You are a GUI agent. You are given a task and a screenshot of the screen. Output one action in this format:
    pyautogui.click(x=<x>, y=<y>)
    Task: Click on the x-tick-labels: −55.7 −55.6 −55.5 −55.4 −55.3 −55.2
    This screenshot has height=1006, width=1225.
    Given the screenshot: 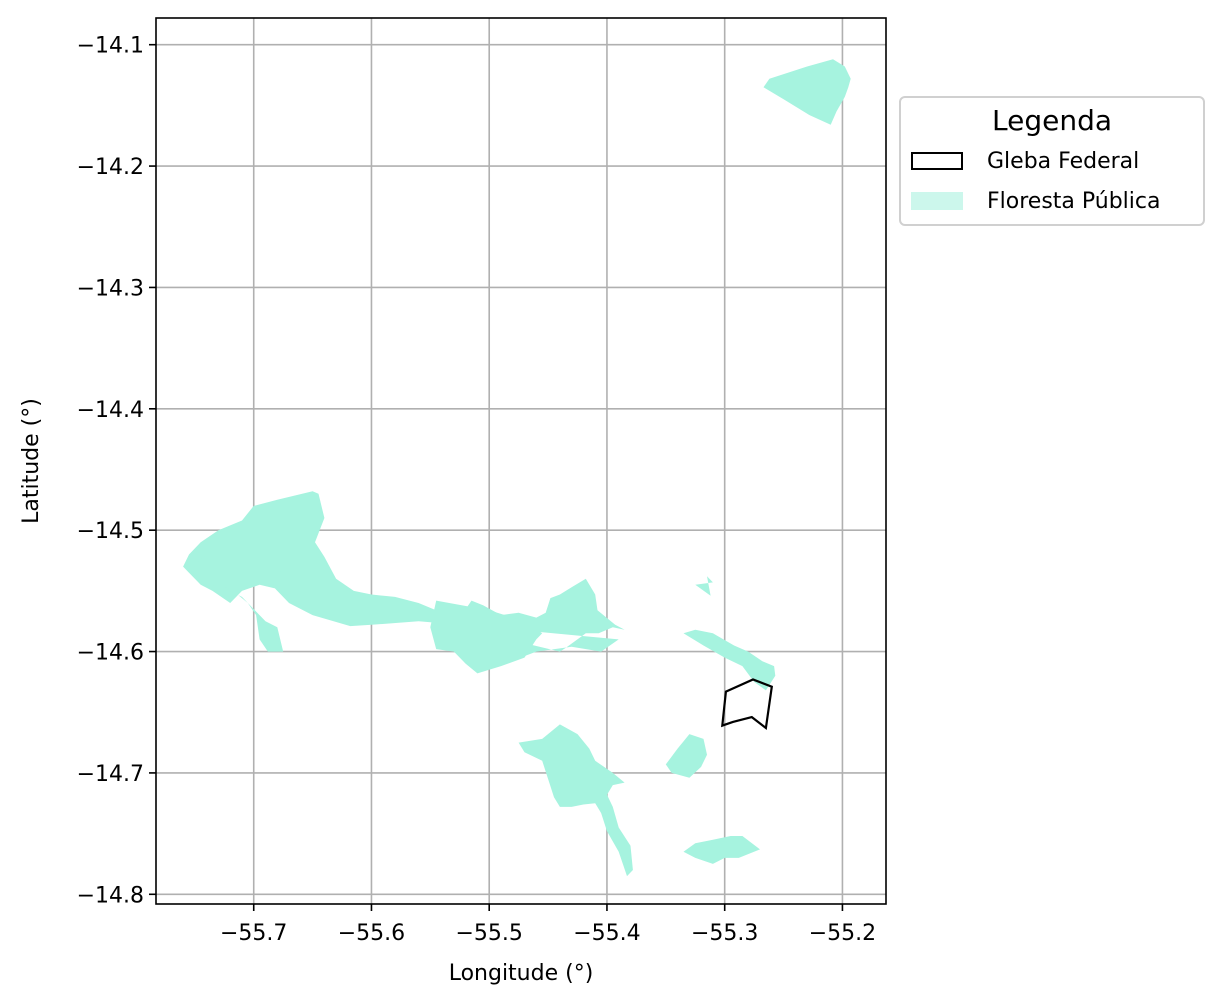 What is the action you would take?
    pyautogui.click(x=548, y=933)
    